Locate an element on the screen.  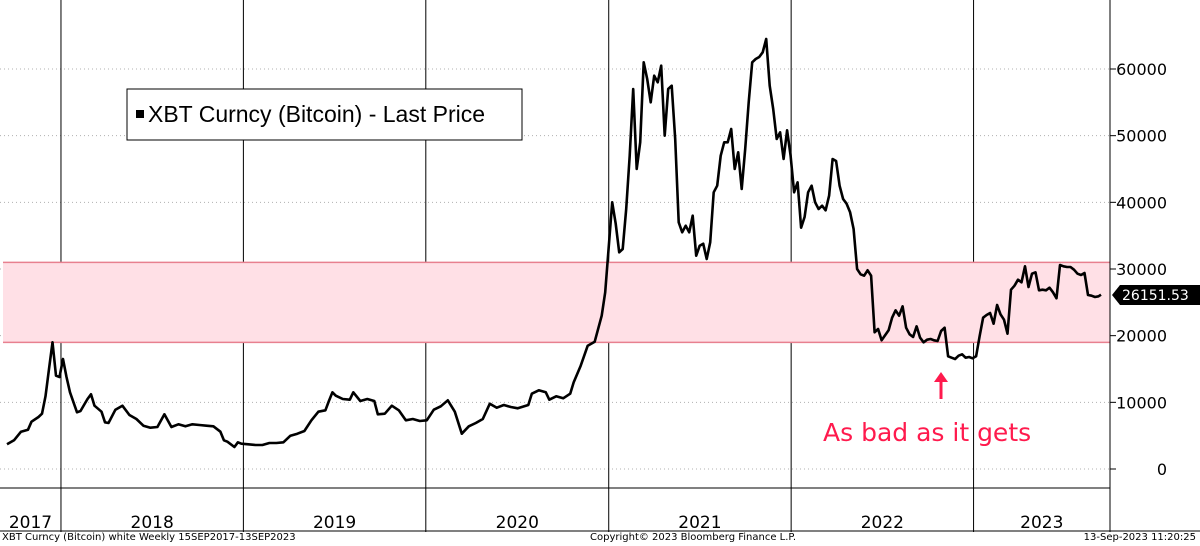
y-tick-label: 10000 is located at coordinates (1141, 402).